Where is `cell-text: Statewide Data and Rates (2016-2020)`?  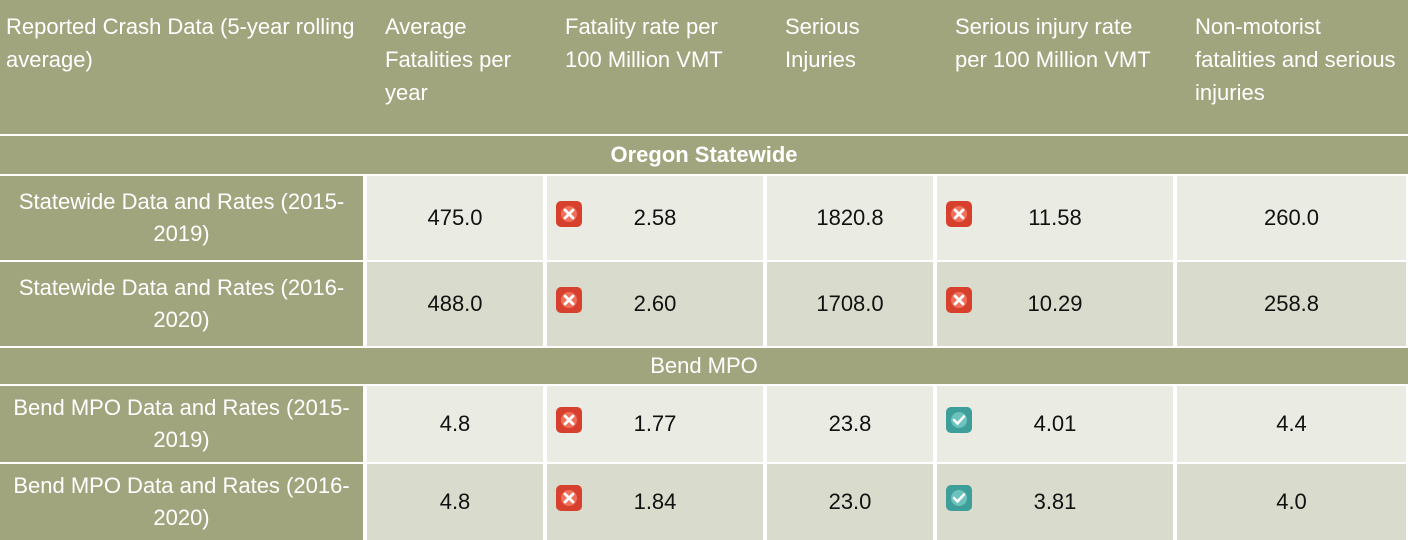 cell-text: Statewide Data and Rates (2016-2020) is located at coordinates (181, 303).